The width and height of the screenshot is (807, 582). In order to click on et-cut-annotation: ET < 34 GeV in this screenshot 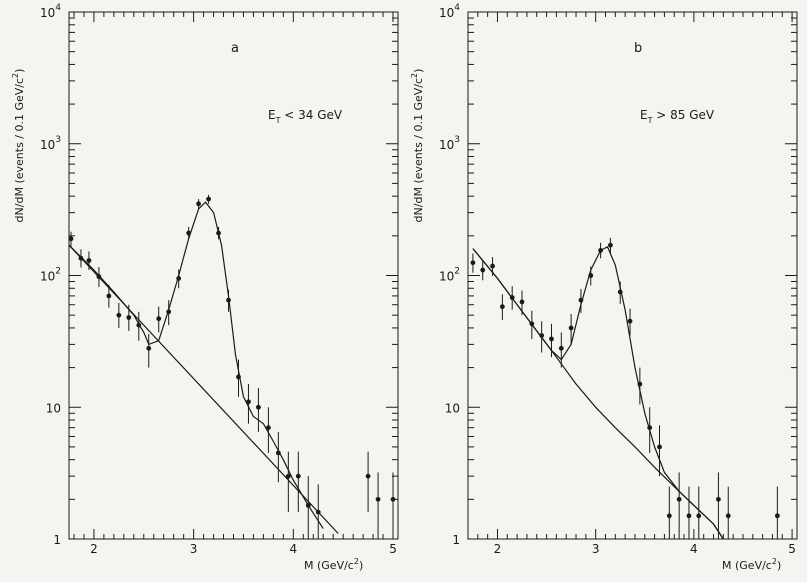, I will do `click(305, 116)`.